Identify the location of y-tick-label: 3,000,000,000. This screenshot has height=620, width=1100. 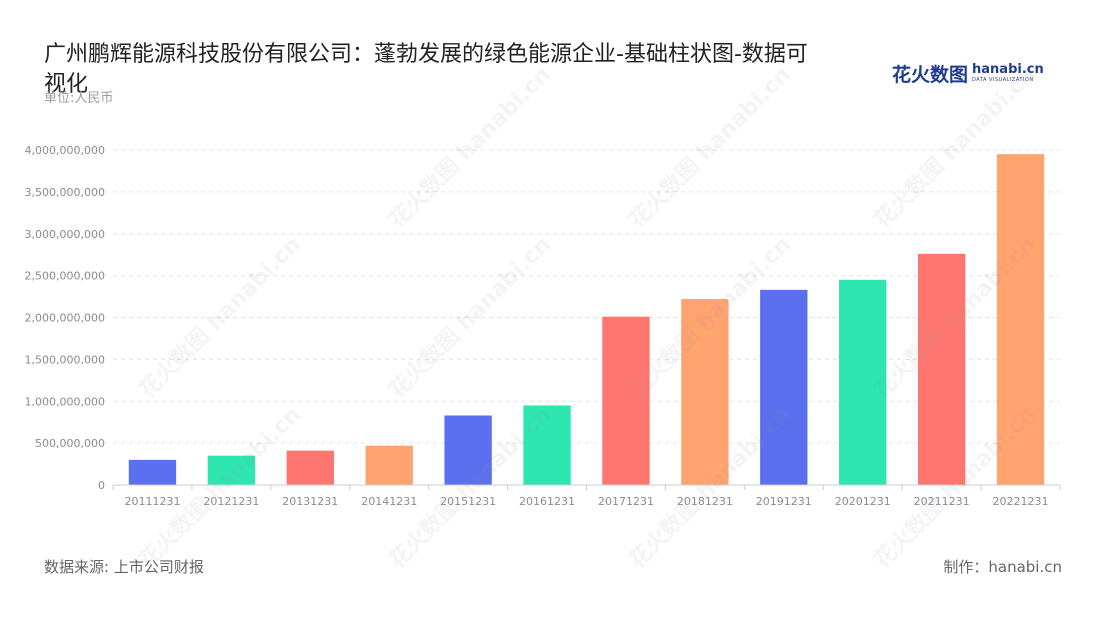
(65, 234).